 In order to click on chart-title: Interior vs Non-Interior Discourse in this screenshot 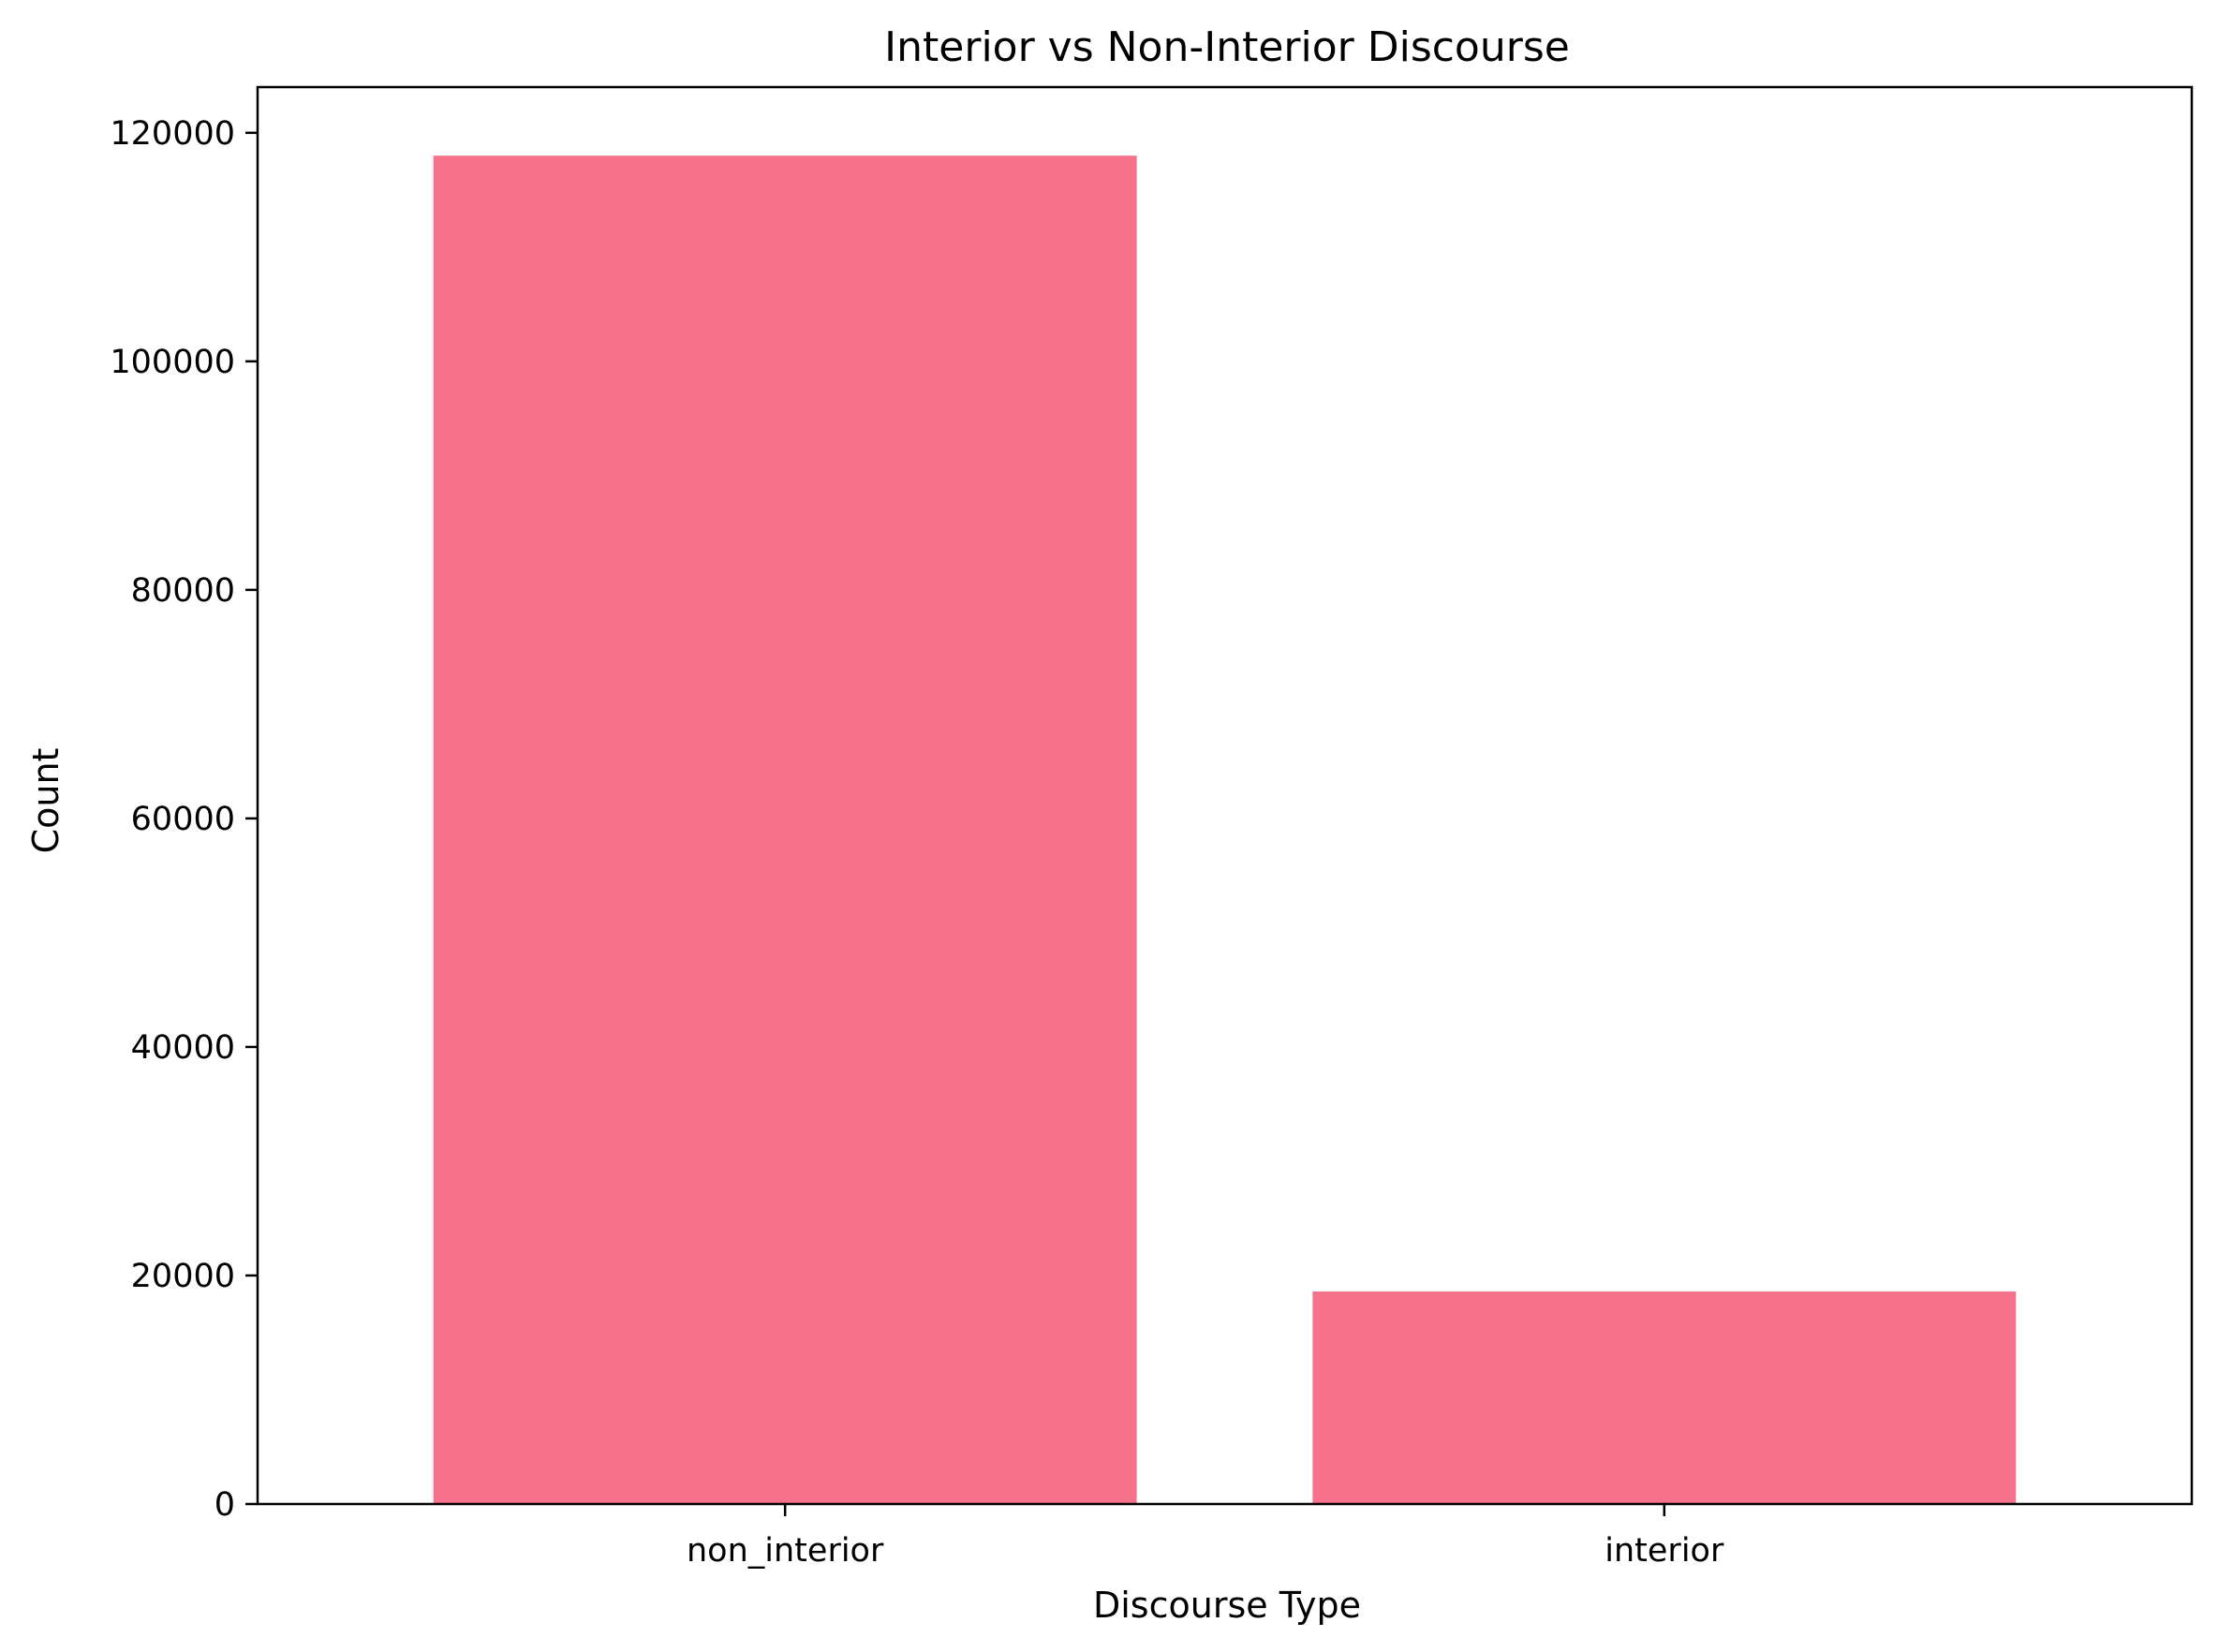, I will do `click(1227, 47)`.